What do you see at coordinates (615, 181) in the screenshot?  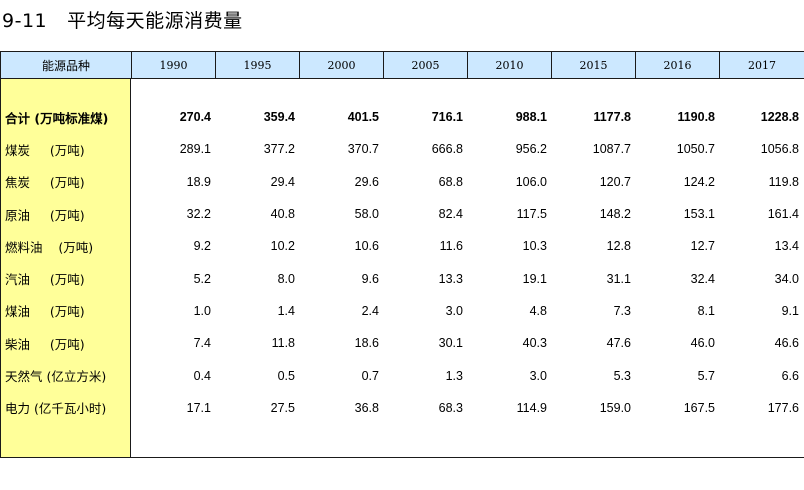 I see `table-cell: 120.7` at bounding box center [615, 181].